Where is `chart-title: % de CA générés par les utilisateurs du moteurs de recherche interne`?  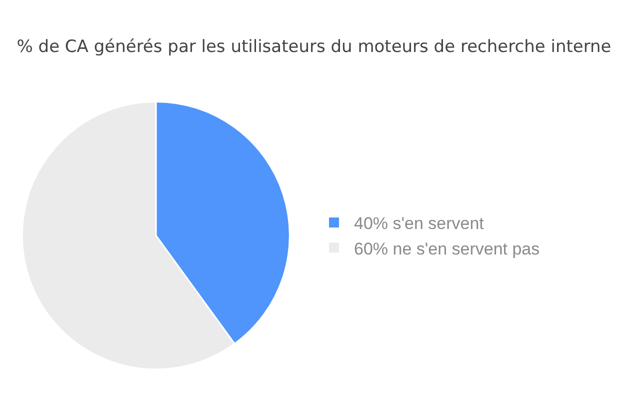
chart-title: % de CA générés par les utilisateurs du moteurs de recherche interne is located at coordinates (314, 47).